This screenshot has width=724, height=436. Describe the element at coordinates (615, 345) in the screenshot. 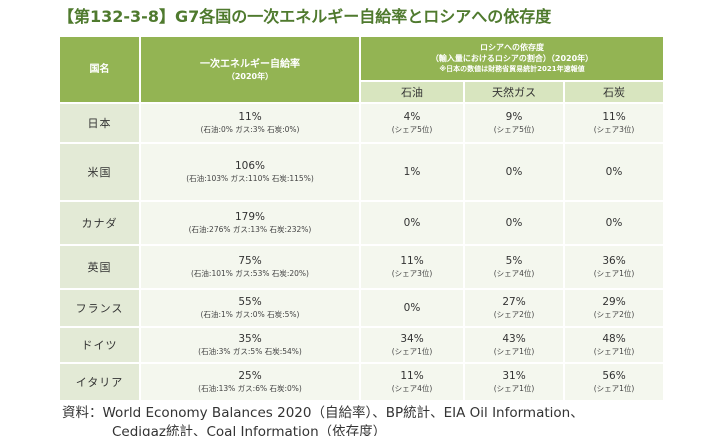

I see `coal-cell: 48% (シェア1位)` at that location.